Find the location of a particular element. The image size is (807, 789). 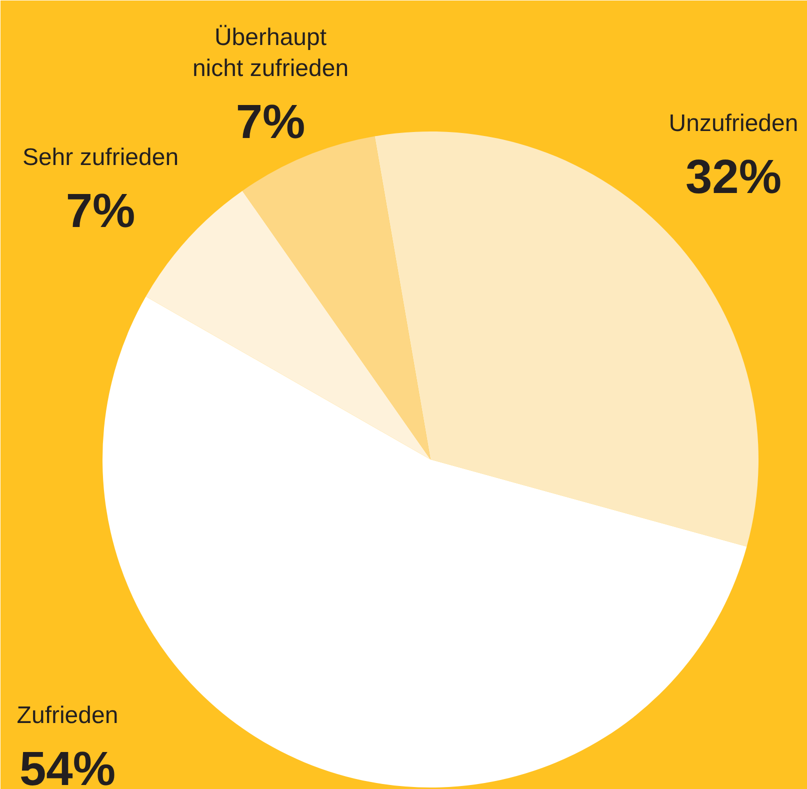

data-label: 32% is located at coordinates (733, 177).